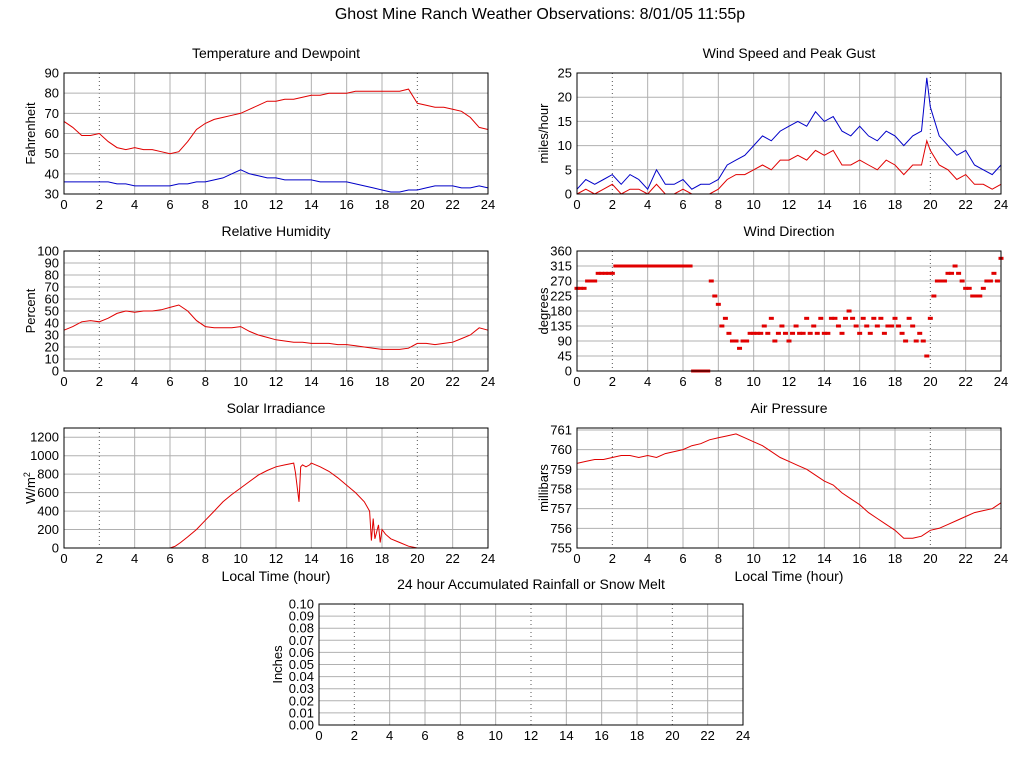 The height and width of the screenshot is (768, 1024). What do you see at coordinates (561, 429) in the screenshot?
I see `y-tick-label: 761` at bounding box center [561, 429].